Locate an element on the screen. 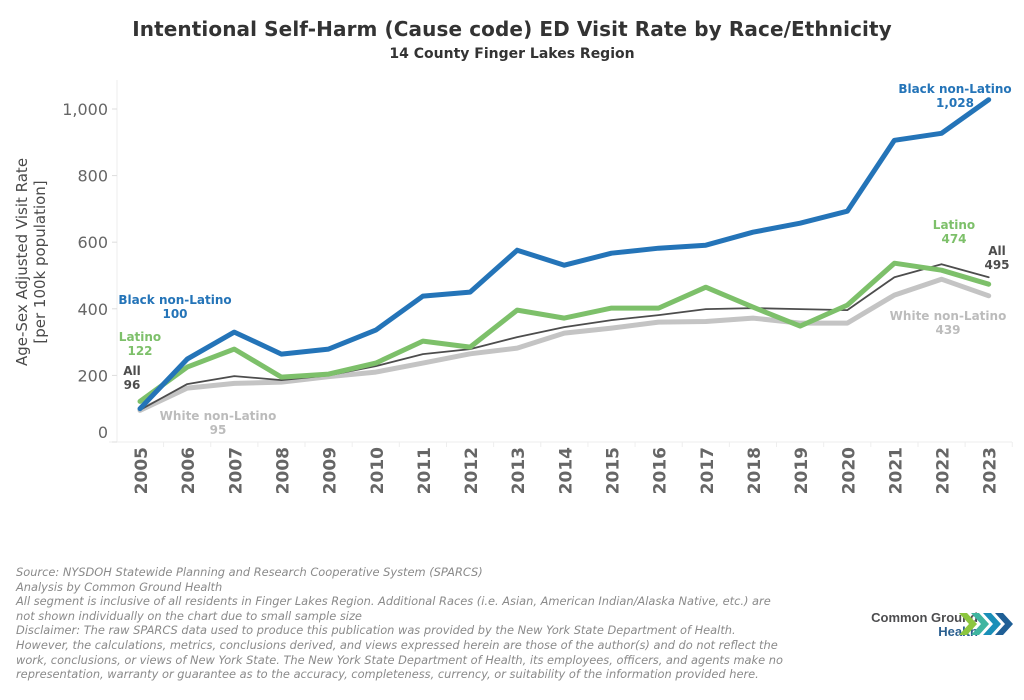 This screenshot has height=700, width=1024. series-value-label: 100 is located at coordinates (174, 314).